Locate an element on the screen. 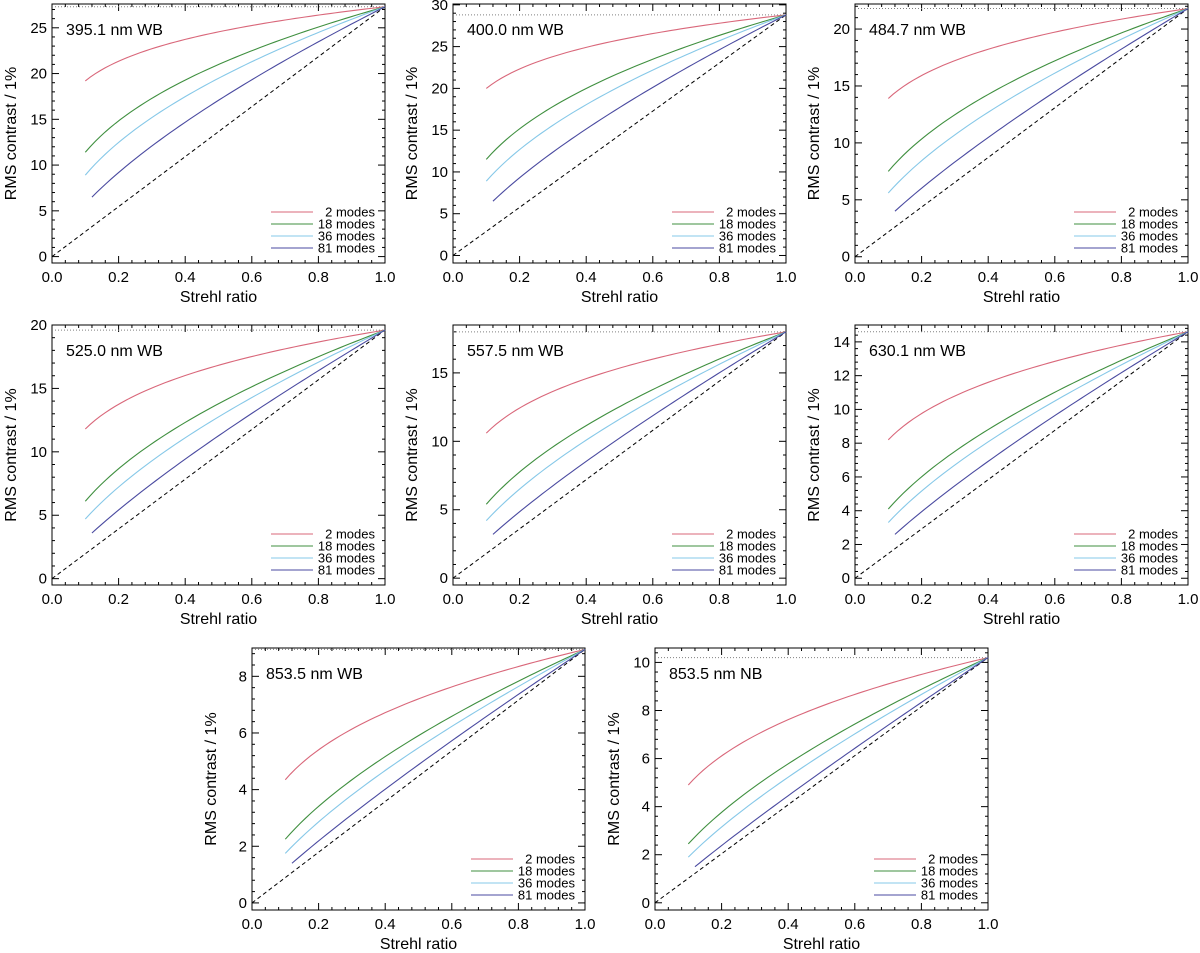 This screenshot has width=1200, height=953. y-tick-label: 20 is located at coordinates (841, 29).